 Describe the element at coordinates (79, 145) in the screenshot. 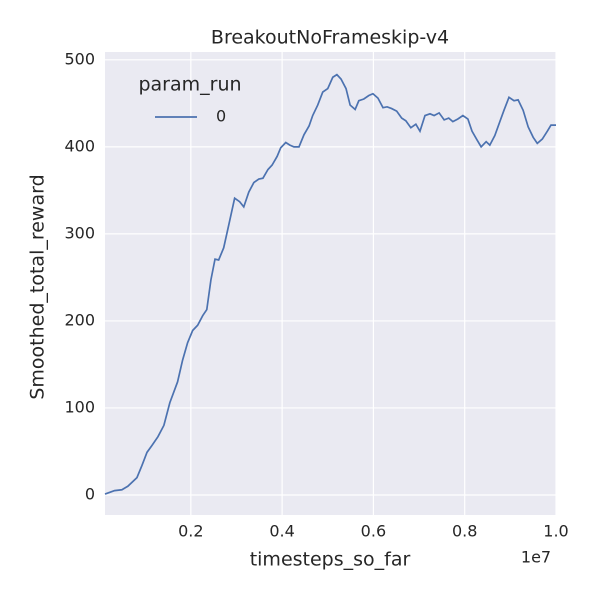

I see `y-tick-label: 400` at that location.